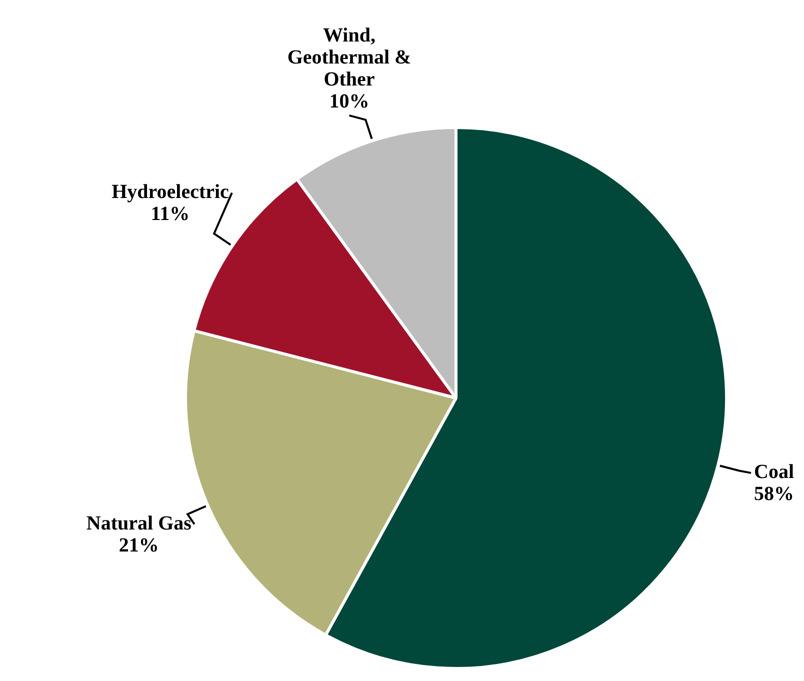 The image size is (804, 681). What do you see at coordinates (138, 545) in the screenshot?
I see `data-label: 21%` at bounding box center [138, 545].